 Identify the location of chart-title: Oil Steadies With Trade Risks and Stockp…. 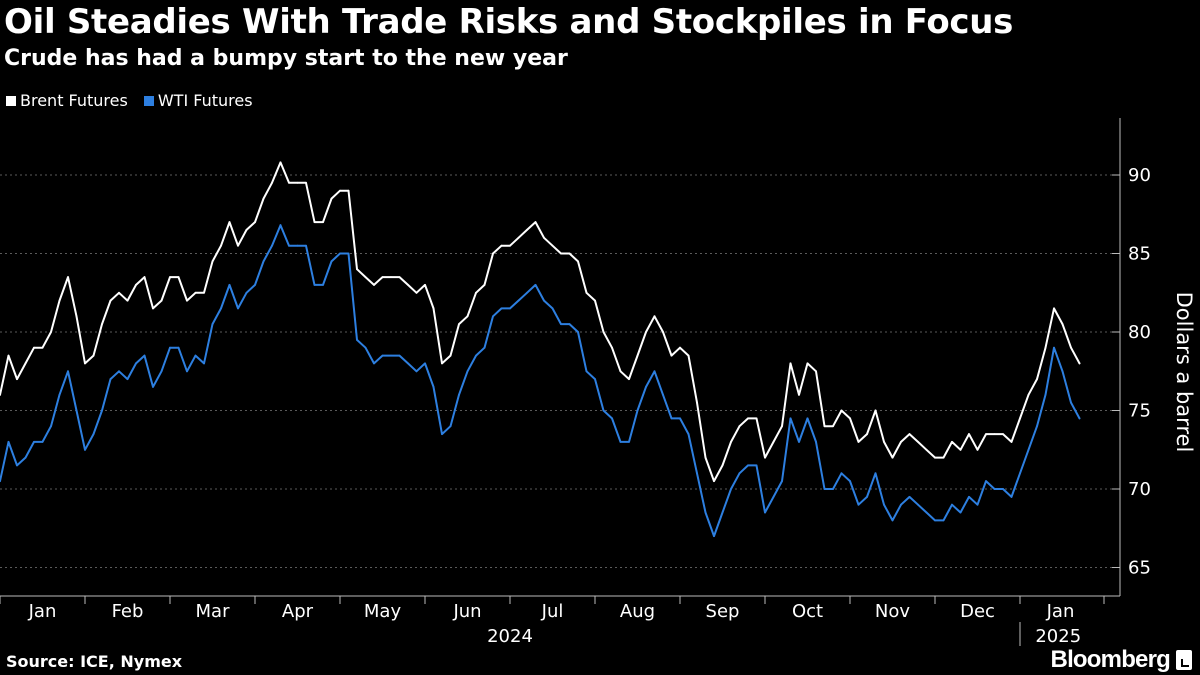
(509, 22).